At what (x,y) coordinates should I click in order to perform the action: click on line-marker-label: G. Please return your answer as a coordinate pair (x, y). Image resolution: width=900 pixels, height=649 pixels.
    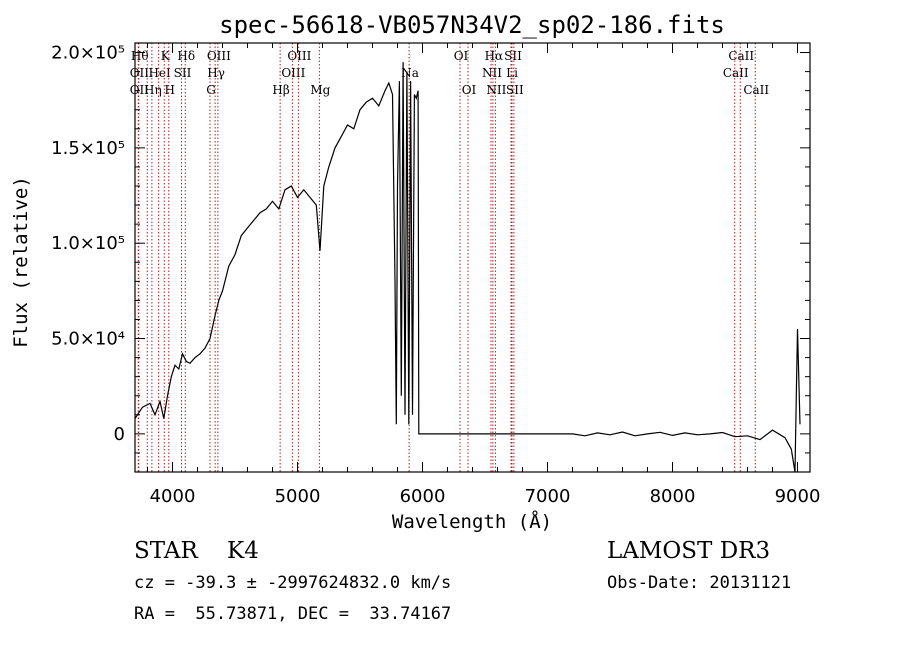
    Looking at the image, I should click on (211, 90).